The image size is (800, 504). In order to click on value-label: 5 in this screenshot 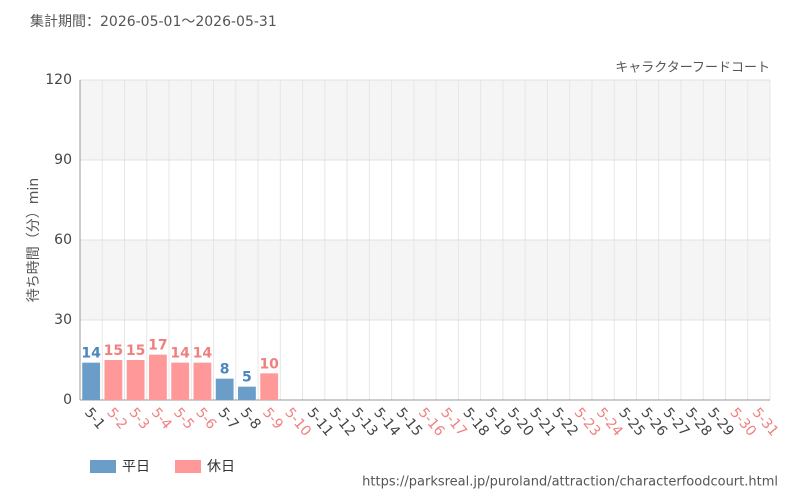, I will do `click(247, 378)`.